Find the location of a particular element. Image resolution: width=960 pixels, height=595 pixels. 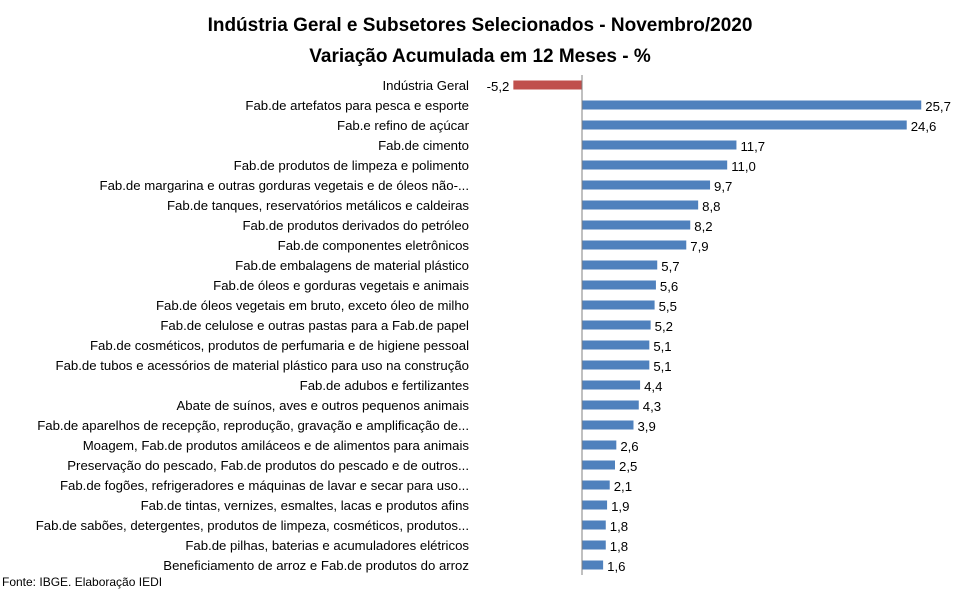

value-label: 1,9 is located at coordinates (620, 506).